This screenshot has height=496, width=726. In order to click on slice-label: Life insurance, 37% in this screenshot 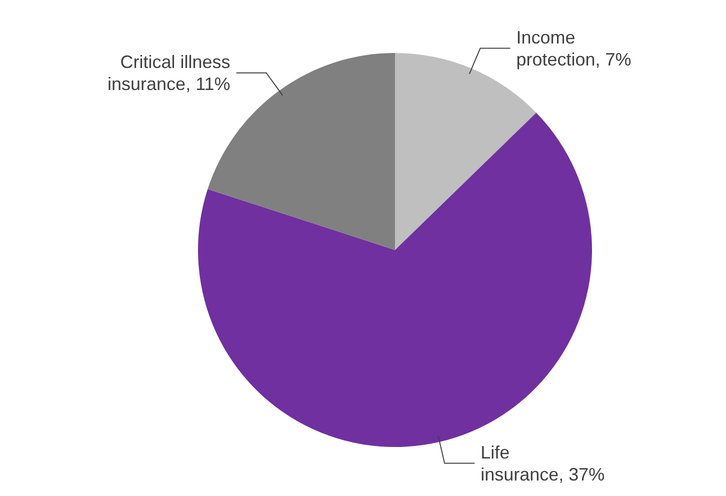, I will do `click(542, 463)`.